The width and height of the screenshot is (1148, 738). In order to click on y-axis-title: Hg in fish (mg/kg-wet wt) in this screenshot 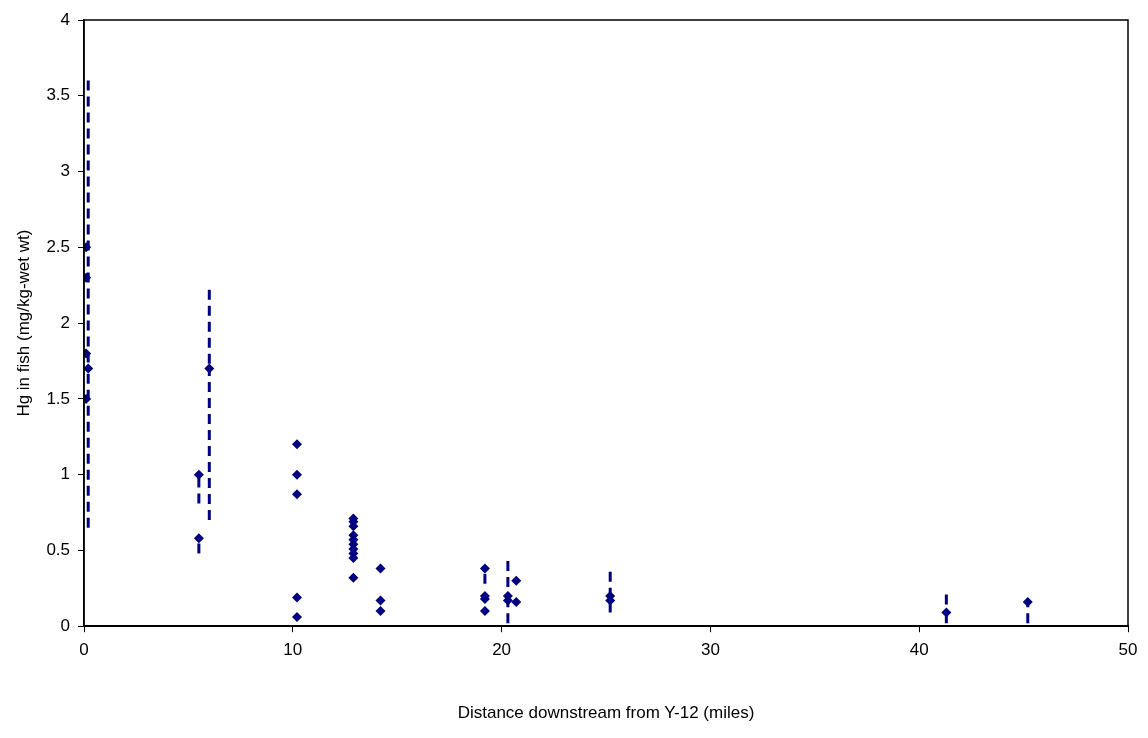, I will do `click(23, 323)`.